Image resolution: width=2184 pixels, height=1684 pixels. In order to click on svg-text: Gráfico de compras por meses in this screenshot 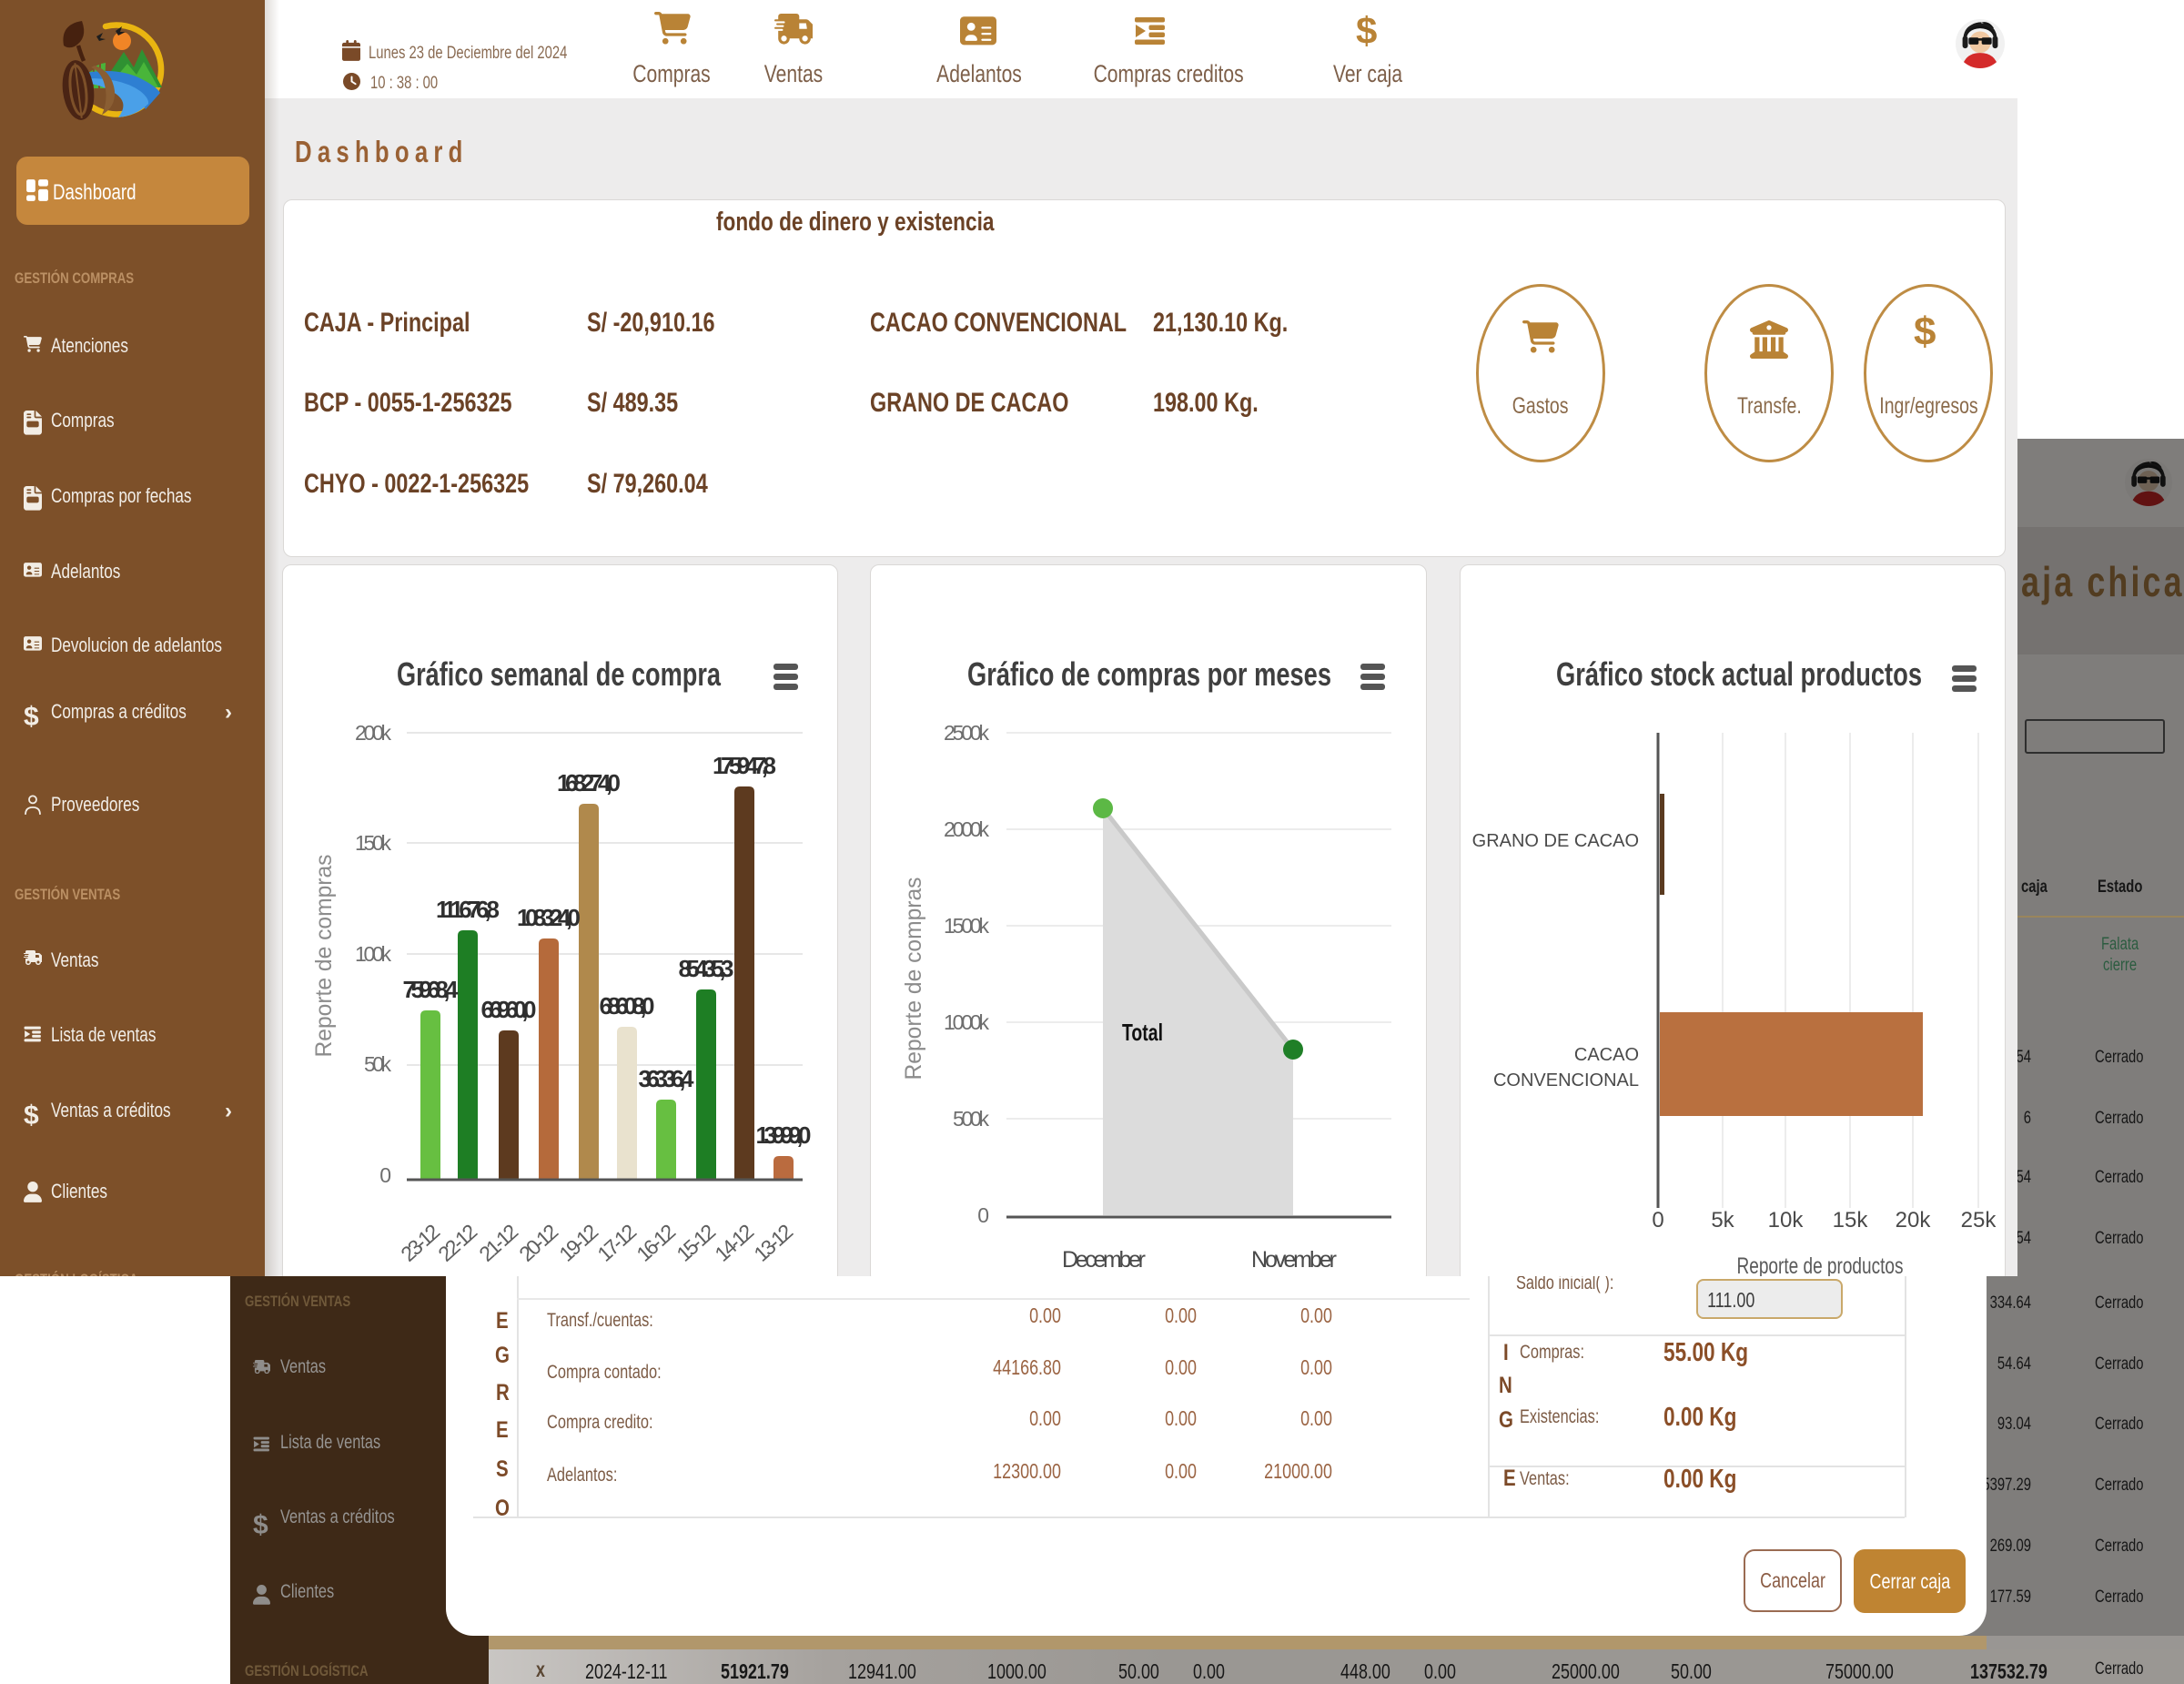, I will do `click(1149, 674)`.